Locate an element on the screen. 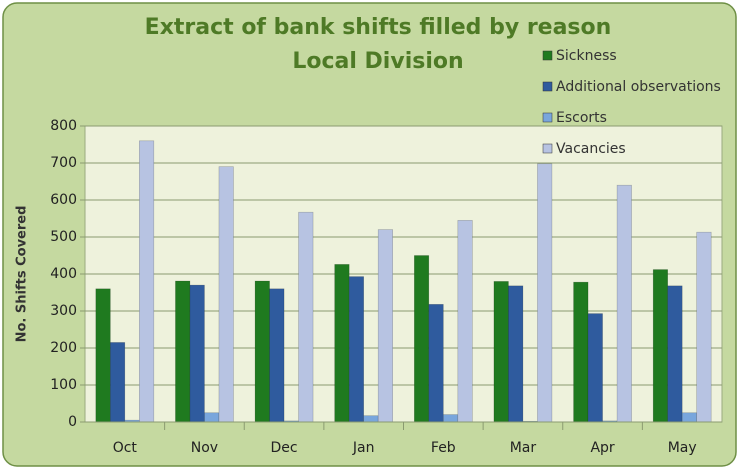 The width and height of the screenshot is (739, 473). x-tick-label: Mar is located at coordinates (523, 448).